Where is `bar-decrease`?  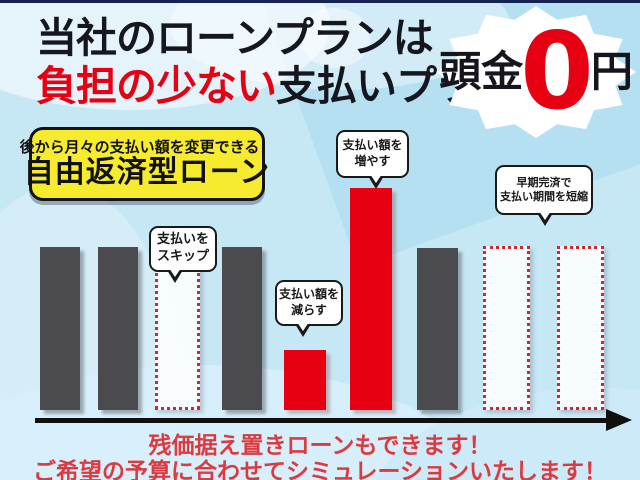
bar-decrease is located at coordinates (305, 380).